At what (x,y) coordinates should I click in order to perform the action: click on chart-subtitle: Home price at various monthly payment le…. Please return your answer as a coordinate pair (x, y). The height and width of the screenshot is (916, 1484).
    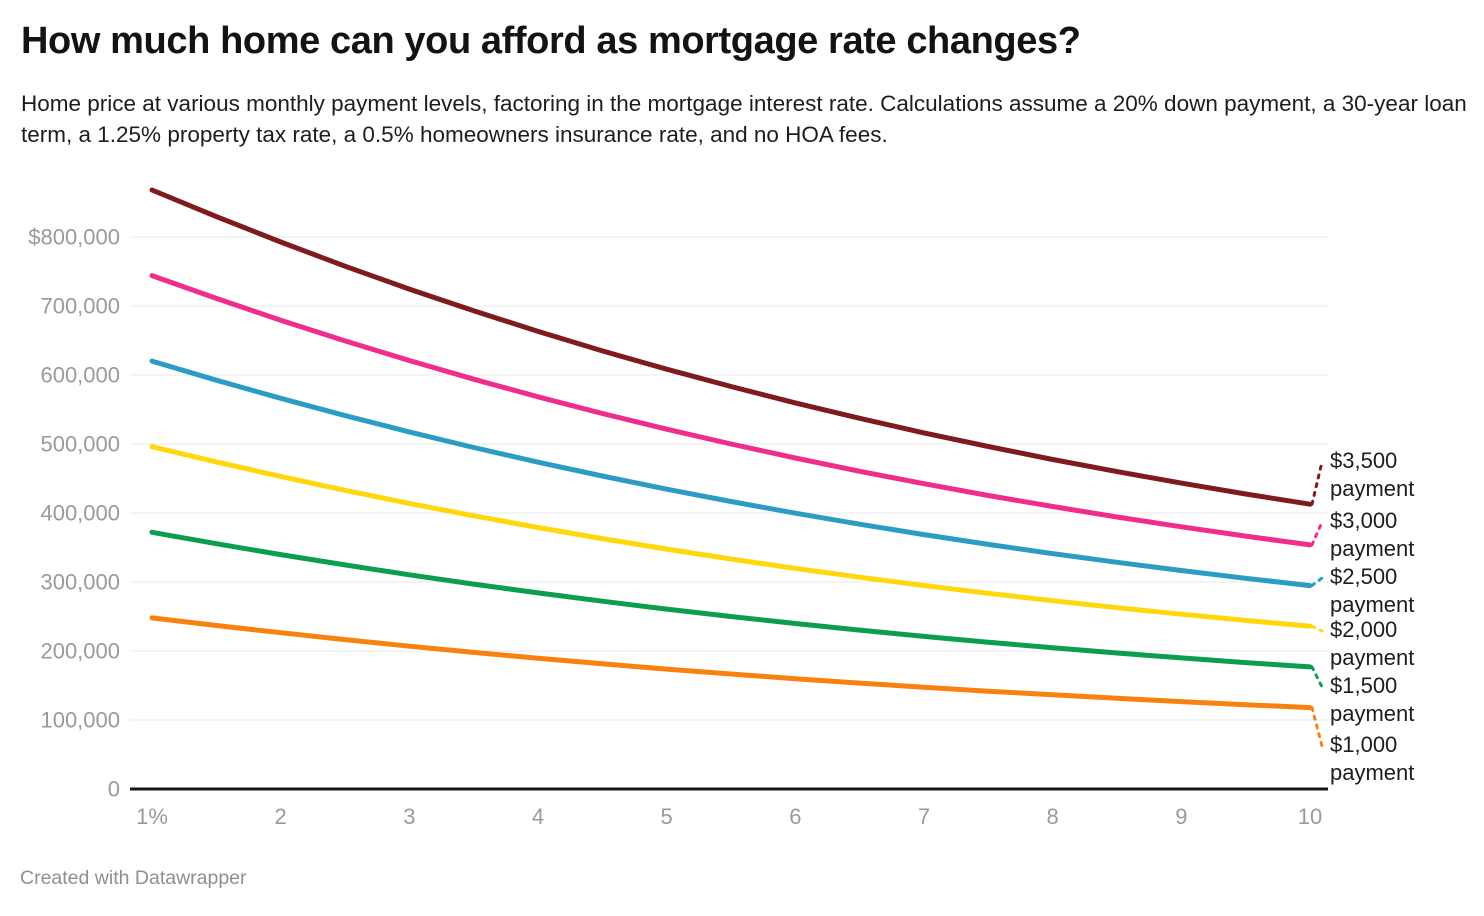
    Looking at the image, I should click on (744, 119).